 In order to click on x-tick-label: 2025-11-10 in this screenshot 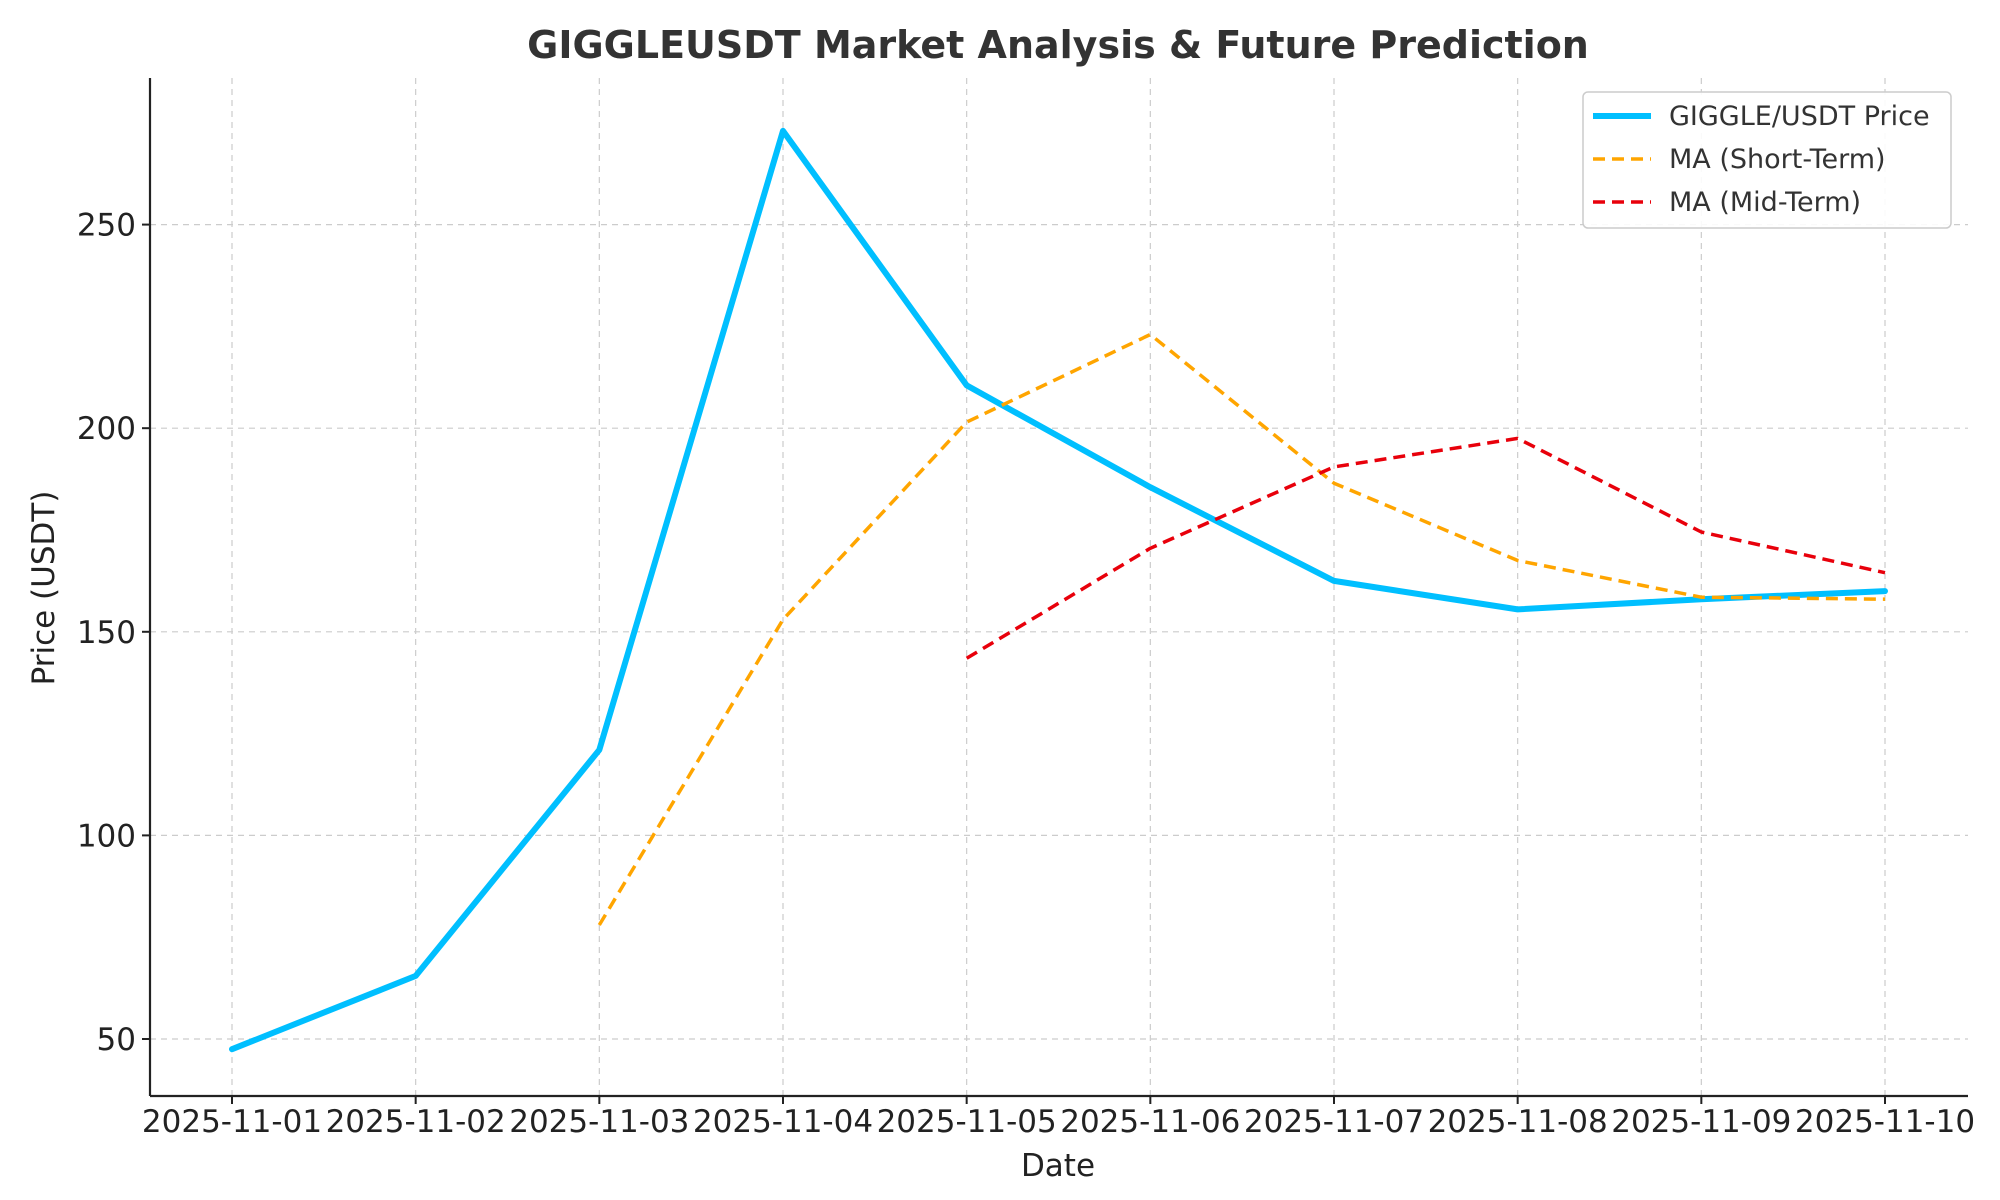, I will do `click(1885, 1122)`.